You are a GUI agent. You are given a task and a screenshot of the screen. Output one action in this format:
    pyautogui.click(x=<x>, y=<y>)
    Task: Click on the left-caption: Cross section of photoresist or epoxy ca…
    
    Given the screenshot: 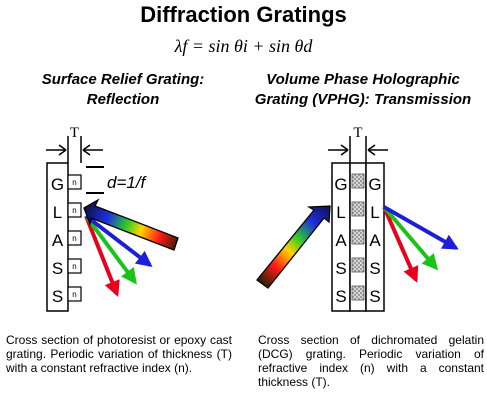 What is the action you would take?
    pyautogui.click(x=119, y=354)
    